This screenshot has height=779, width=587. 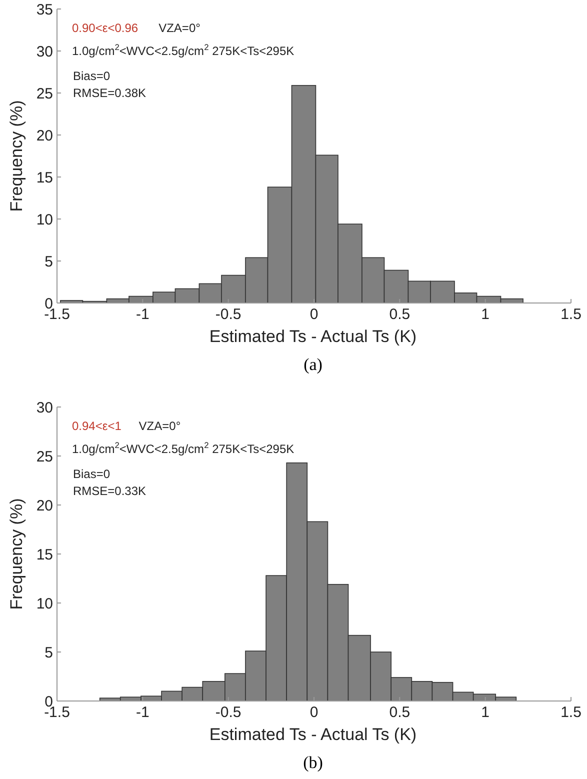 I want to click on y-tick-label: 35, so click(x=44, y=9).